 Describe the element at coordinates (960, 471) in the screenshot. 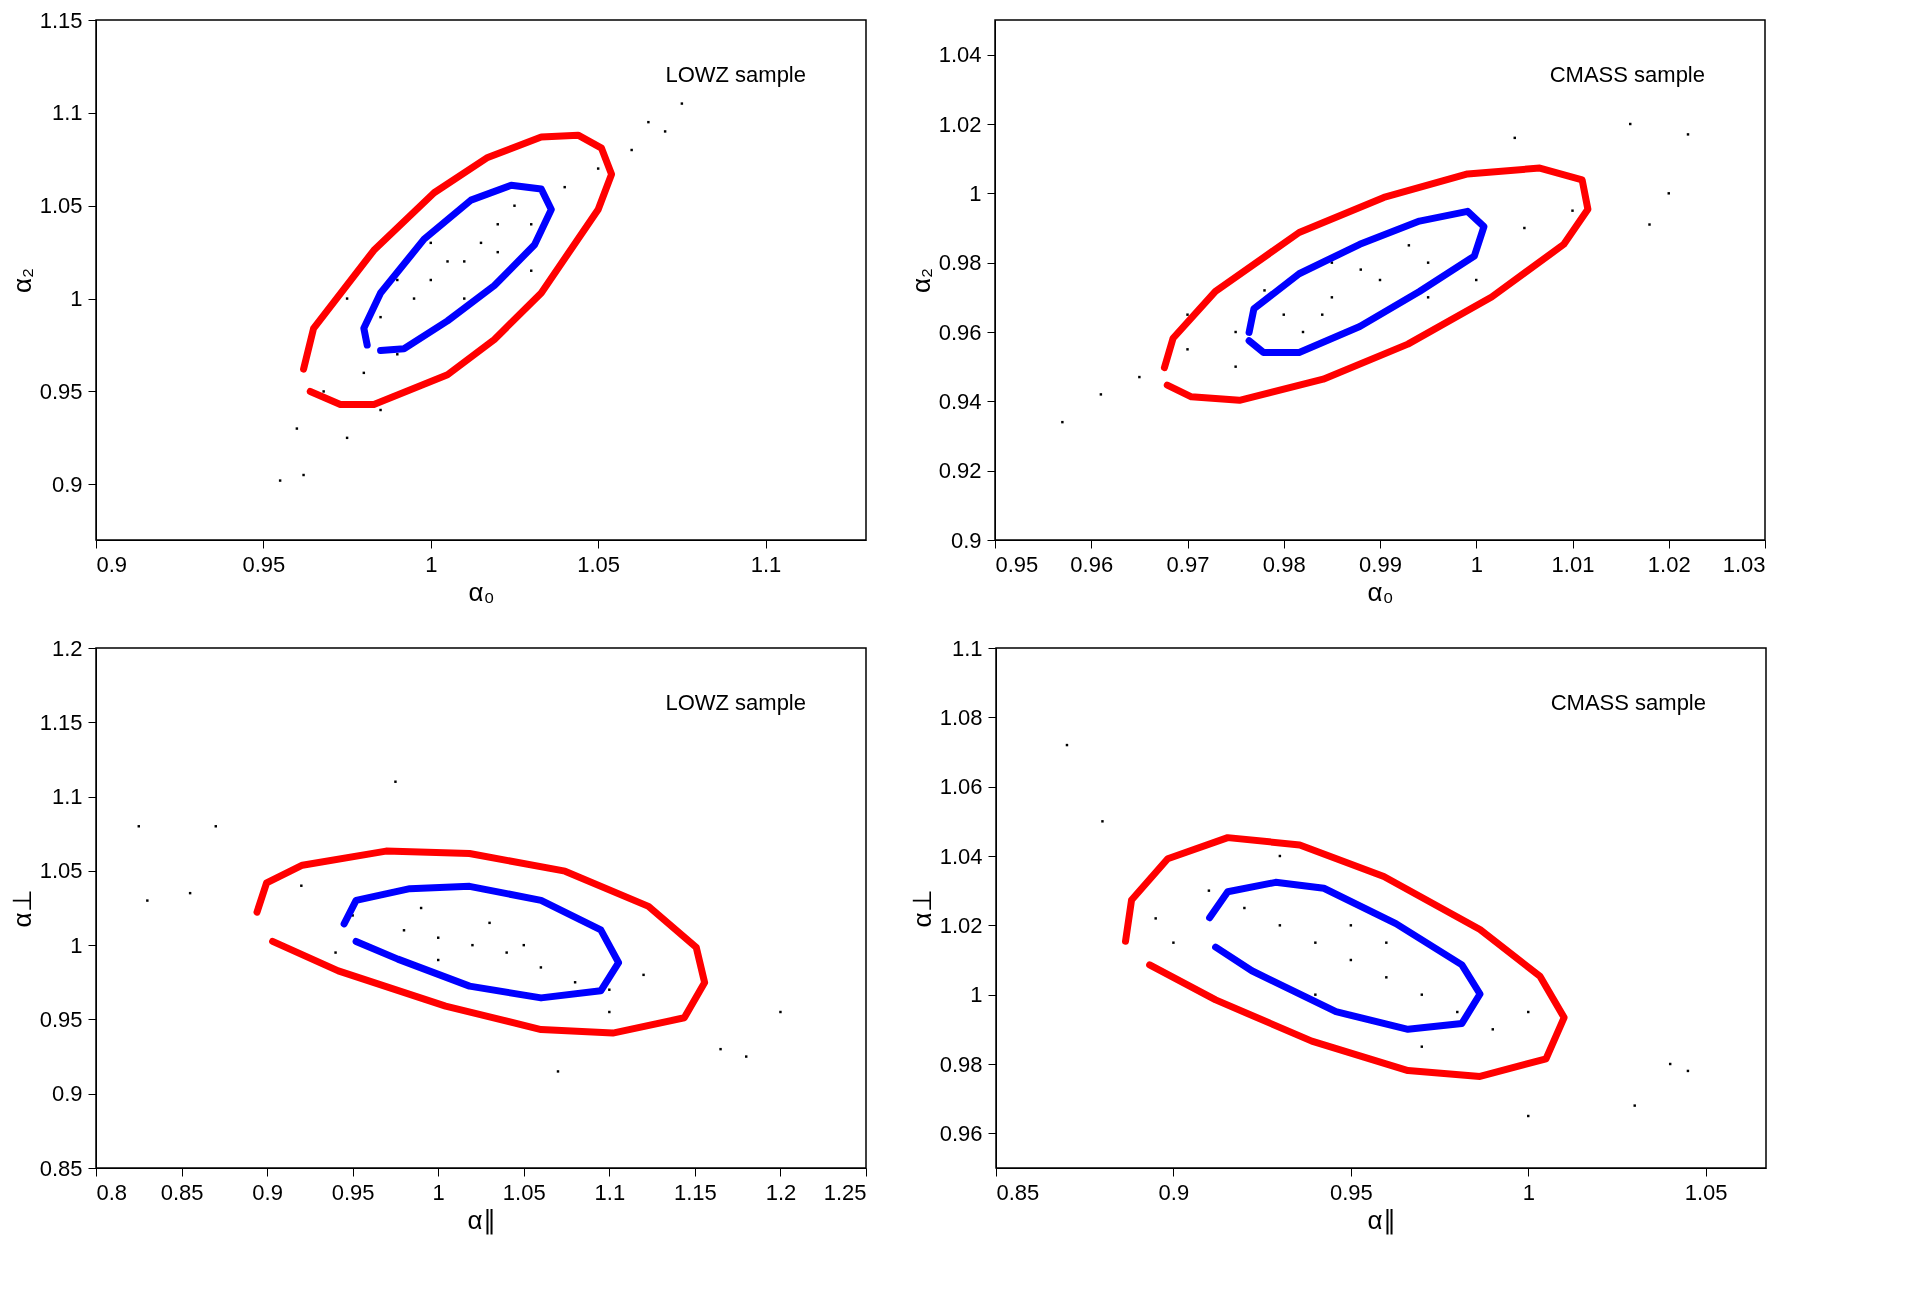

I see `y-tick-label: 0.92` at that location.